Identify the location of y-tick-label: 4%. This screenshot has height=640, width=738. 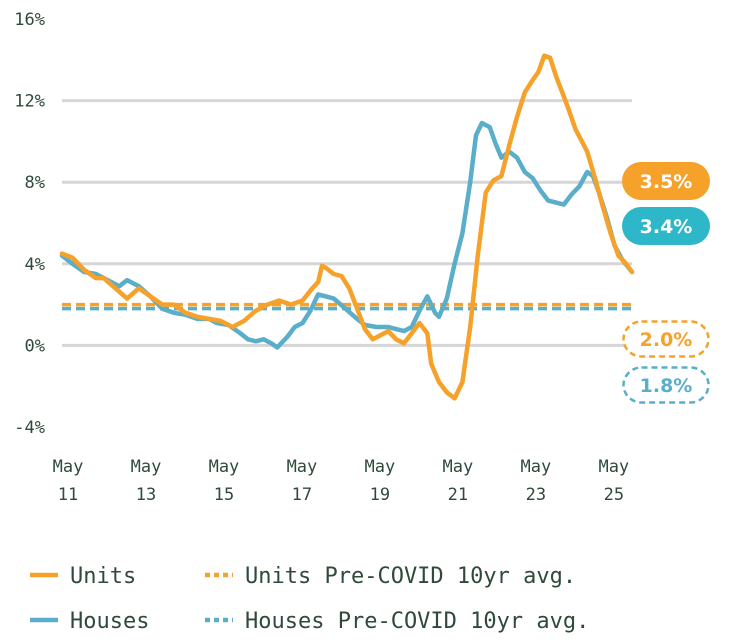
(35, 265).